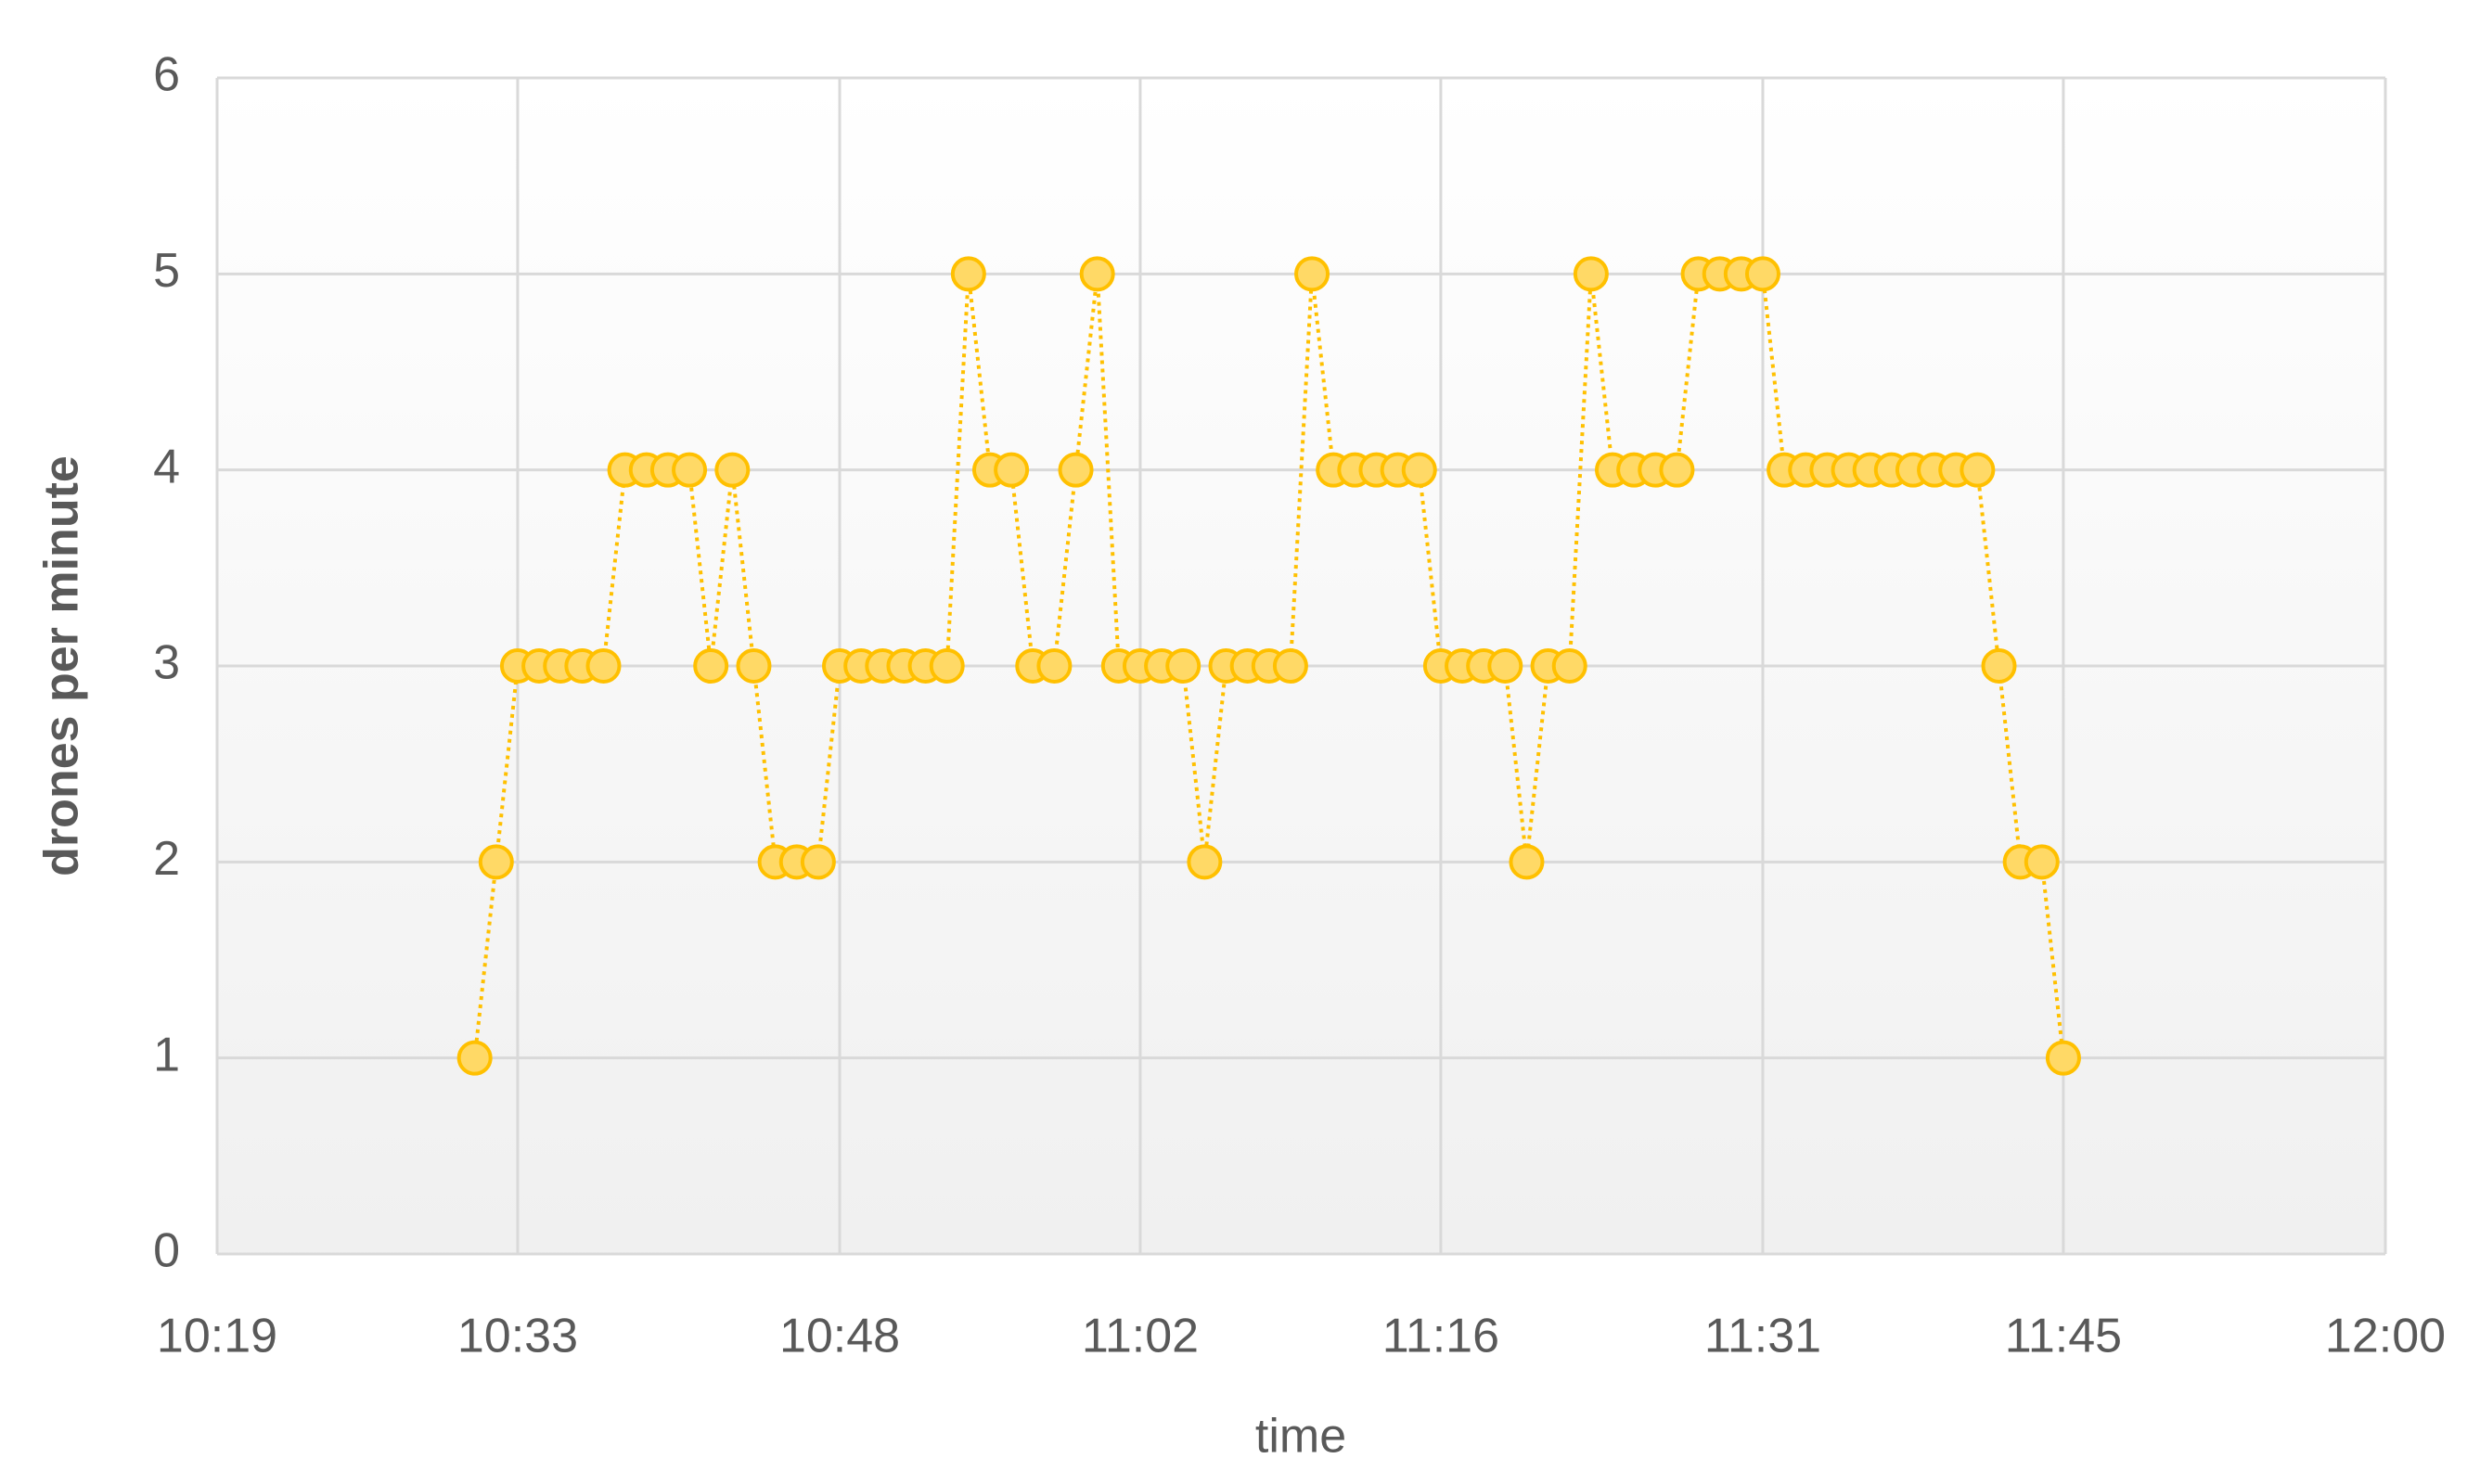 The height and width of the screenshot is (1484, 2480). Describe the element at coordinates (166, 271) in the screenshot. I see `y-tick-label: 5` at that location.